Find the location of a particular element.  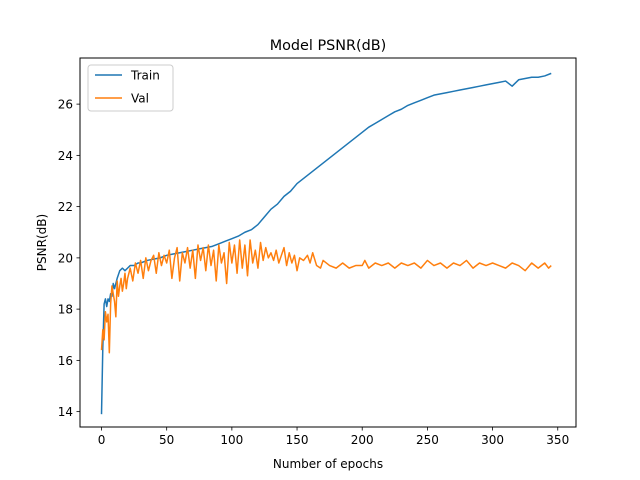

legend-label-val: Val is located at coordinates (140, 99).